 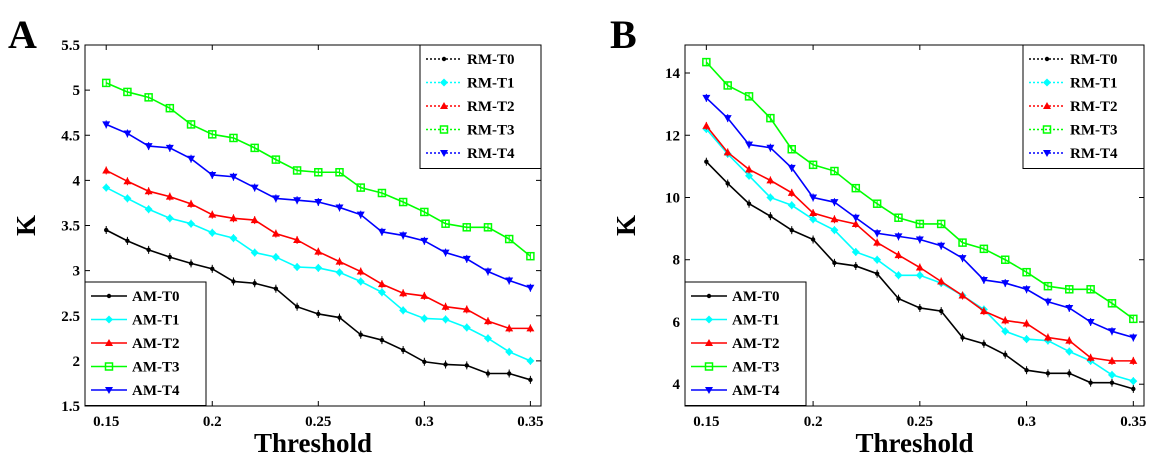 What do you see at coordinates (77, 362) in the screenshot?
I see `y-tick-label: 2` at bounding box center [77, 362].